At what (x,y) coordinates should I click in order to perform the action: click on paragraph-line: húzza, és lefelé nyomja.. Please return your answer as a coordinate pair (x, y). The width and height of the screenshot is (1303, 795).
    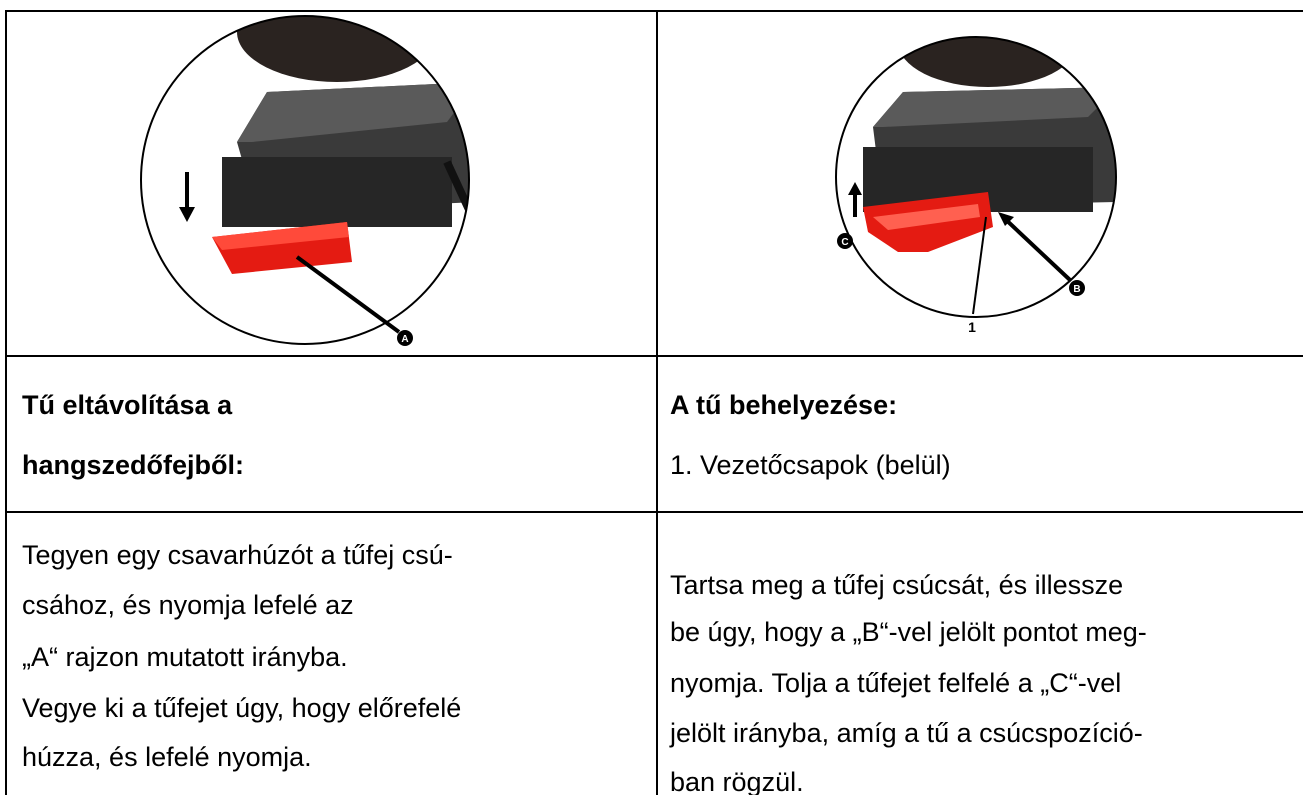
    Looking at the image, I should click on (167, 757).